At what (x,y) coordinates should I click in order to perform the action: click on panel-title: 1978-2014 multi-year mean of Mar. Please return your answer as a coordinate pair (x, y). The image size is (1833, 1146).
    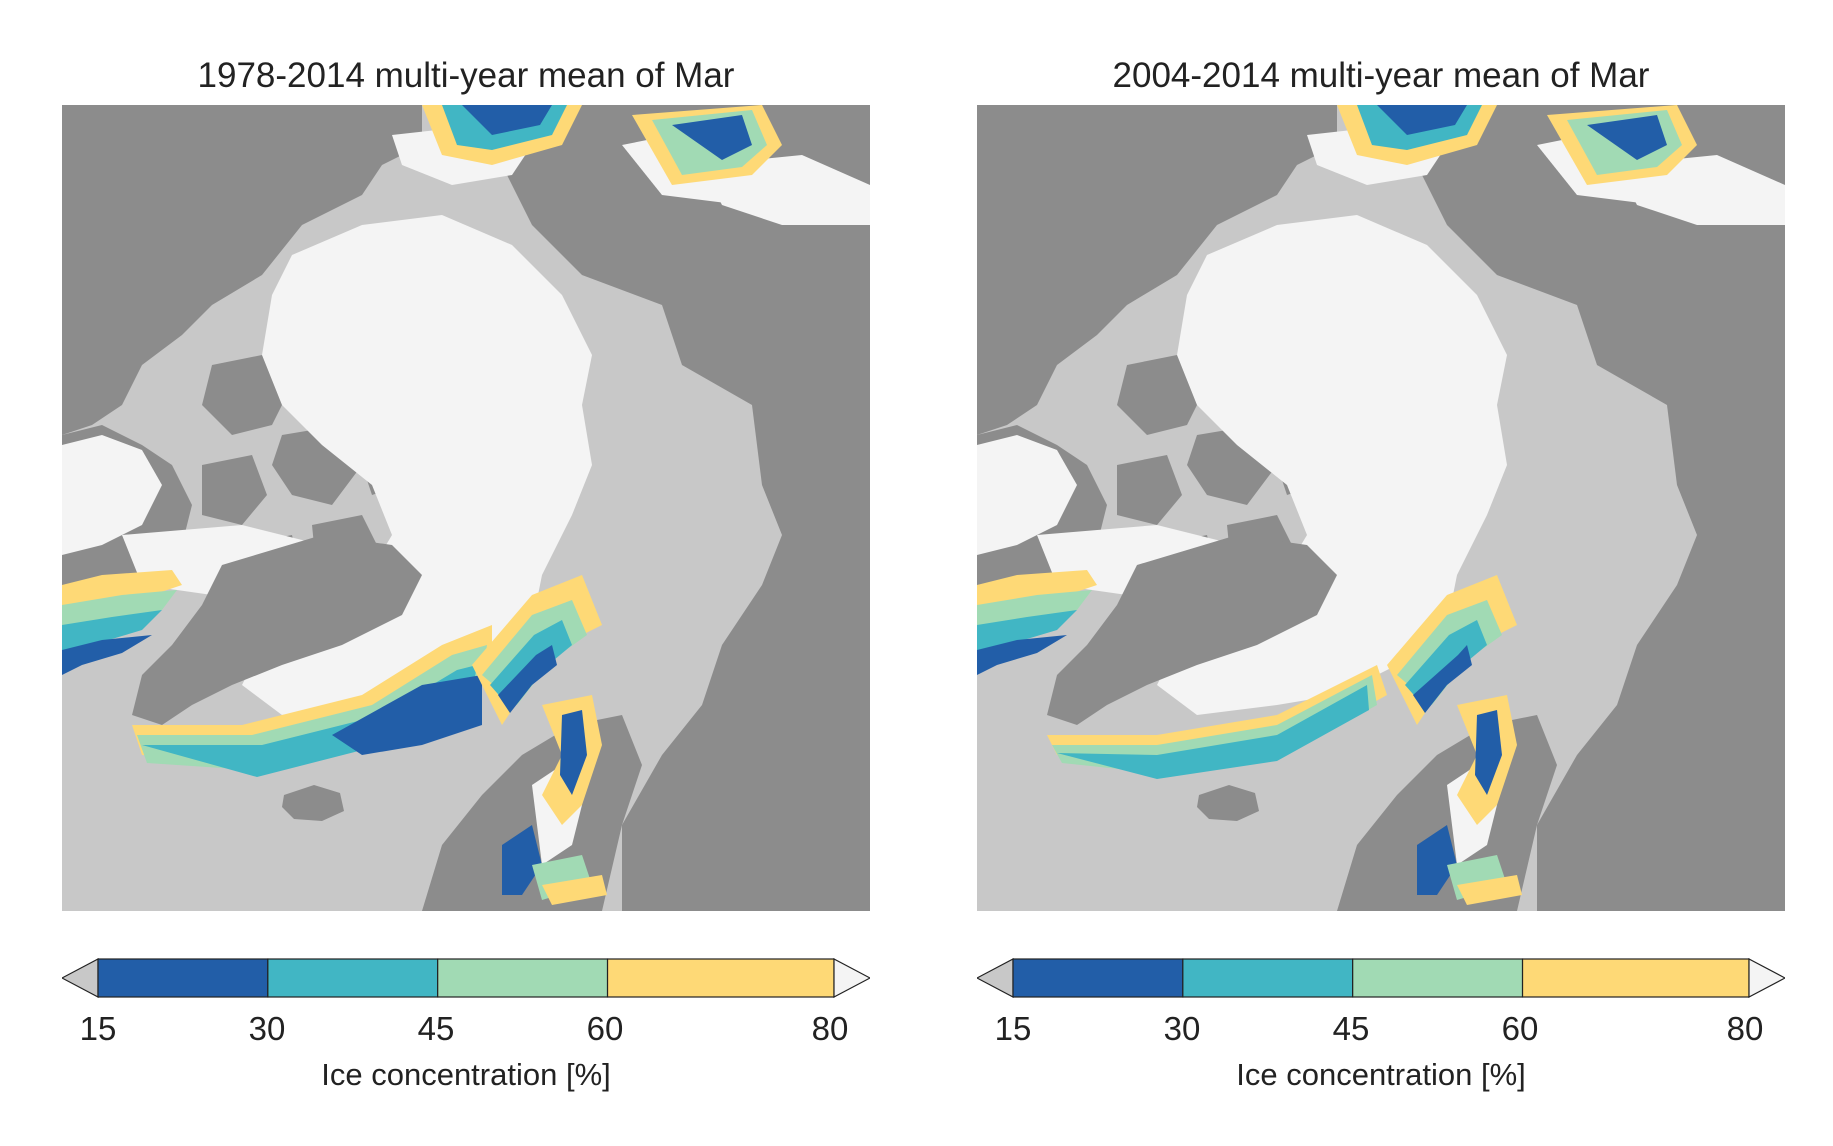
    Looking at the image, I should click on (466, 75).